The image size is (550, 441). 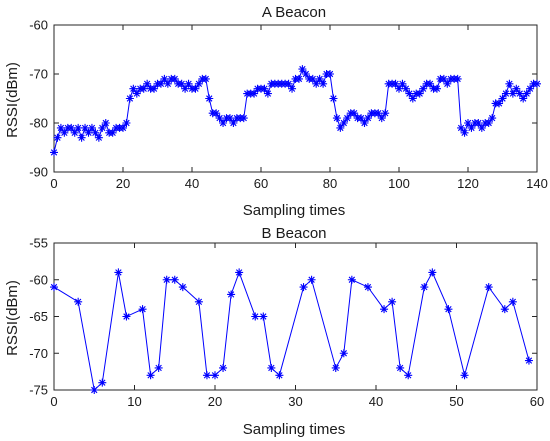 What do you see at coordinates (38, 25) in the screenshot?
I see `chart-a-ytick-label: -60` at bounding box center [38, 25].